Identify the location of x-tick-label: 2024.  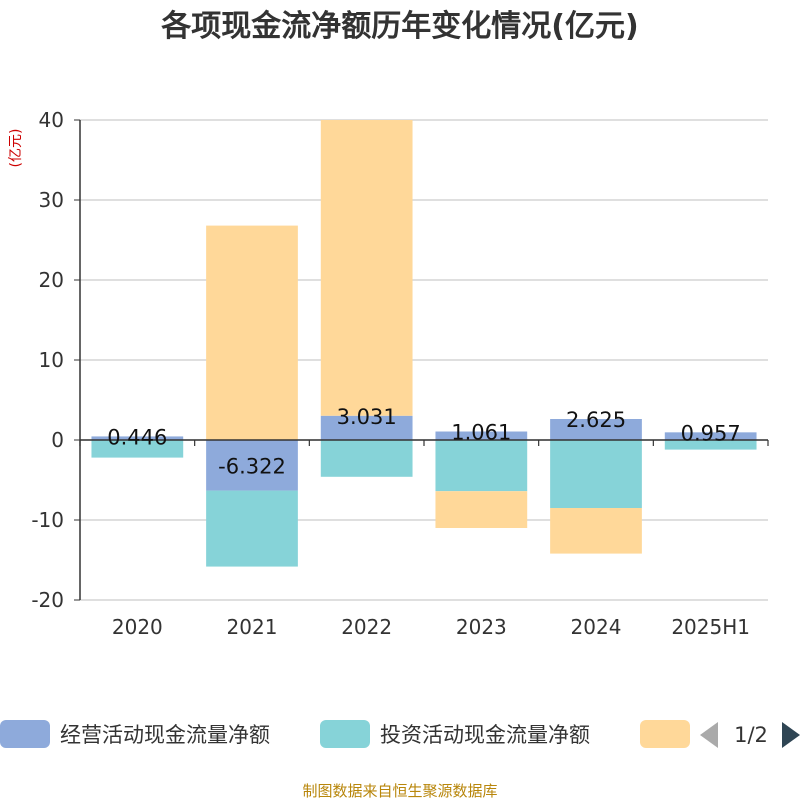
(596, 627).